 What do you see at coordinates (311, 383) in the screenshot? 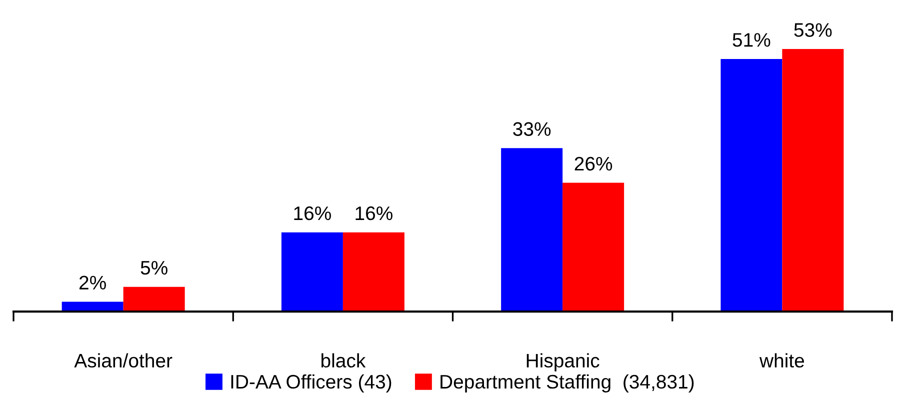
I see `legend-label: ID-AA Officers (43)` at bounding box center [311, 383].